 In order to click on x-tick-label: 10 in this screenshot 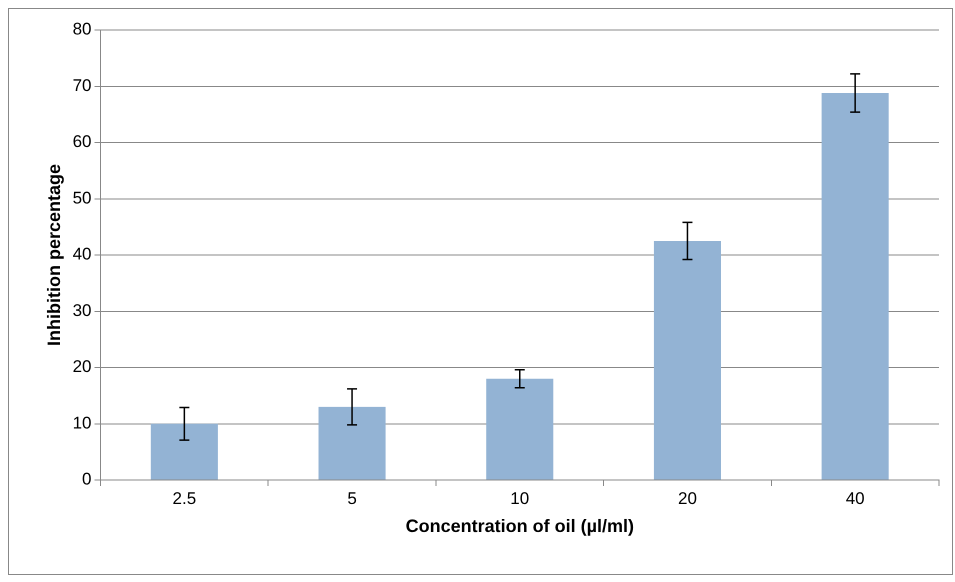, I will do `click(520, 498)`.